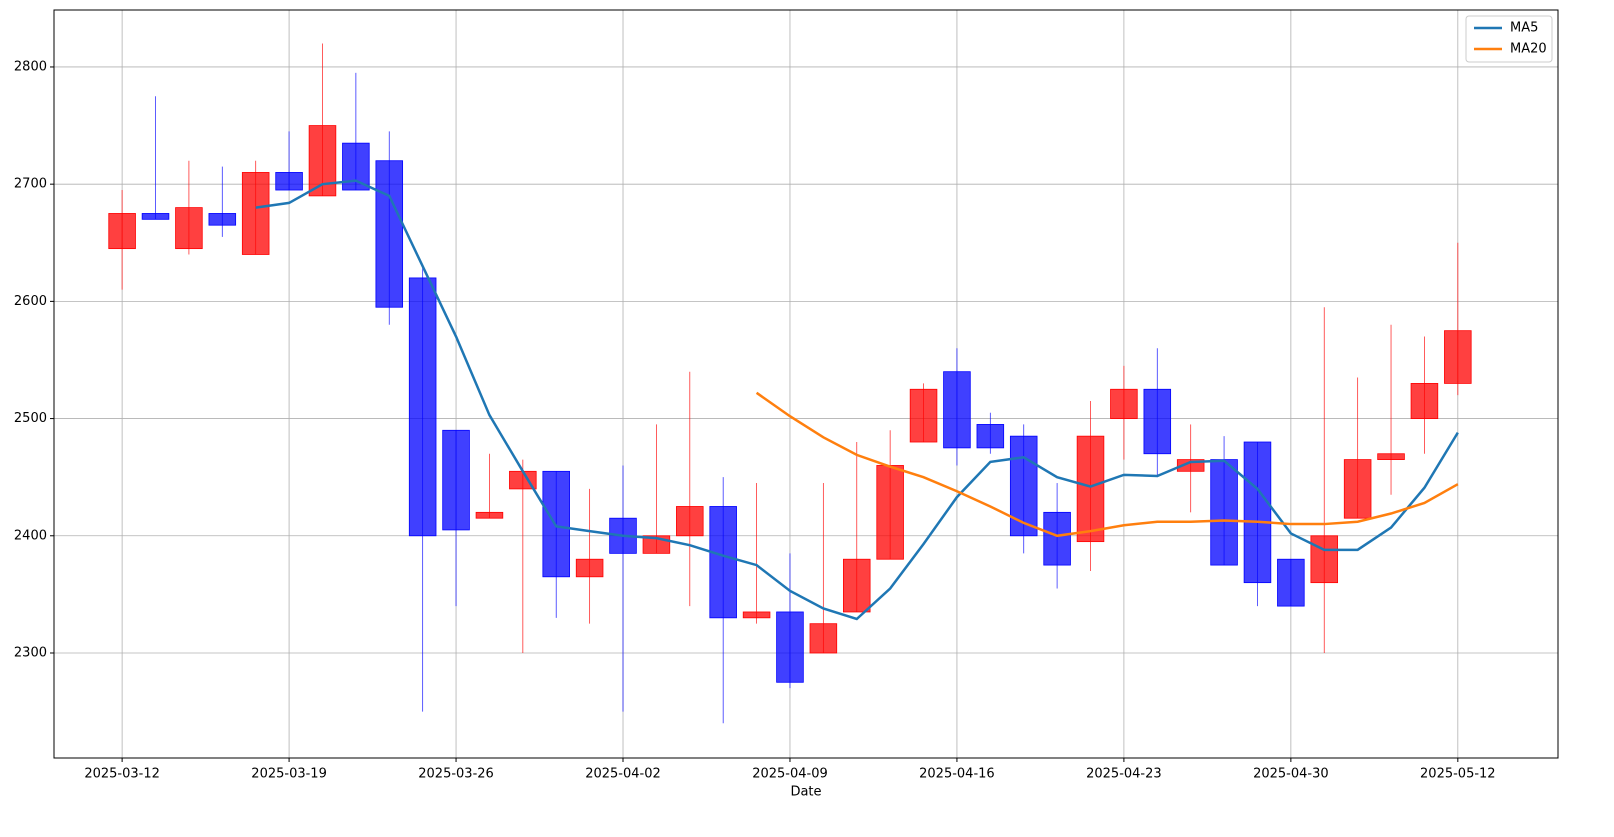  What do you see at coordinates (30, 184) in the screenshot?
I see `y-tick-label: 2700` at bounding box center [30, 184].